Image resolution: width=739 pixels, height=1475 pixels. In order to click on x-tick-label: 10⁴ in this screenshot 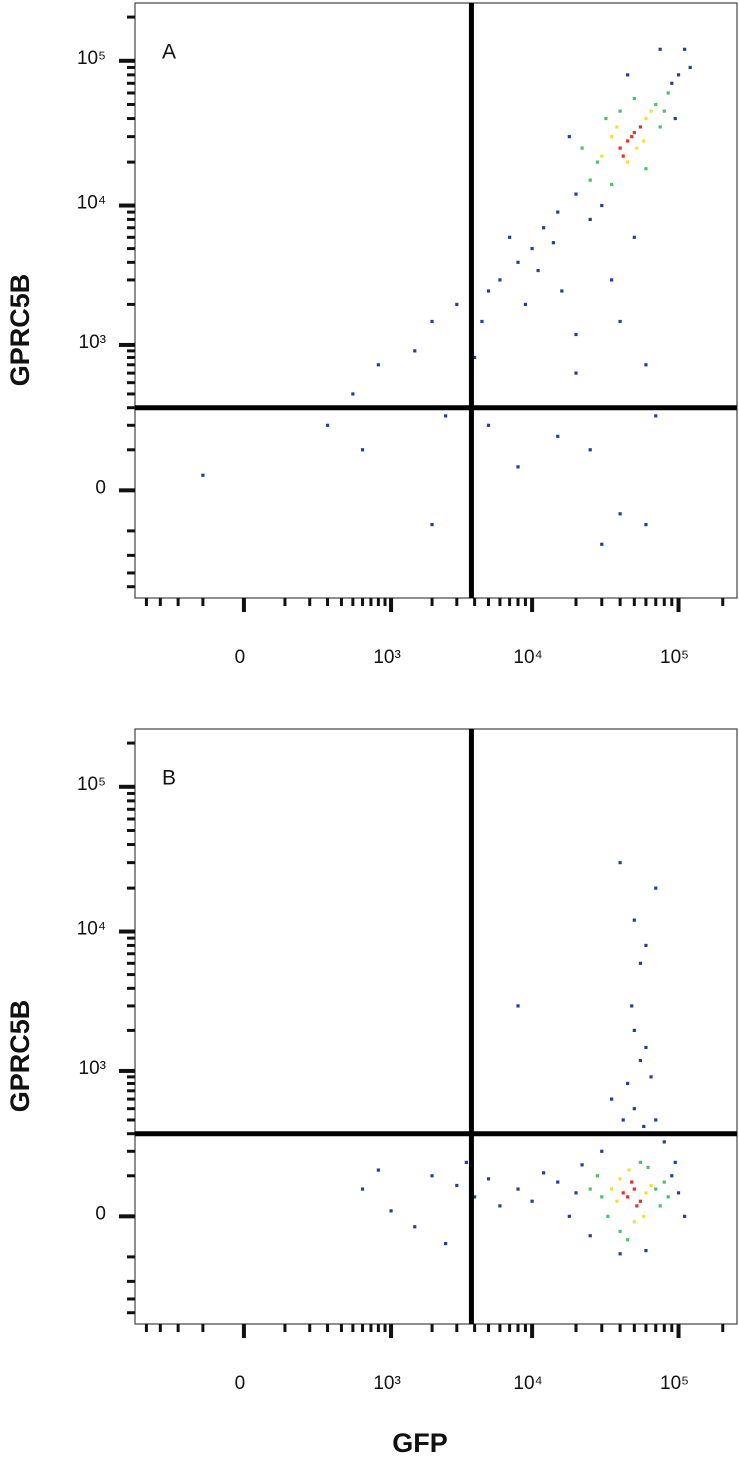, I will do `click(527, 1383)`.